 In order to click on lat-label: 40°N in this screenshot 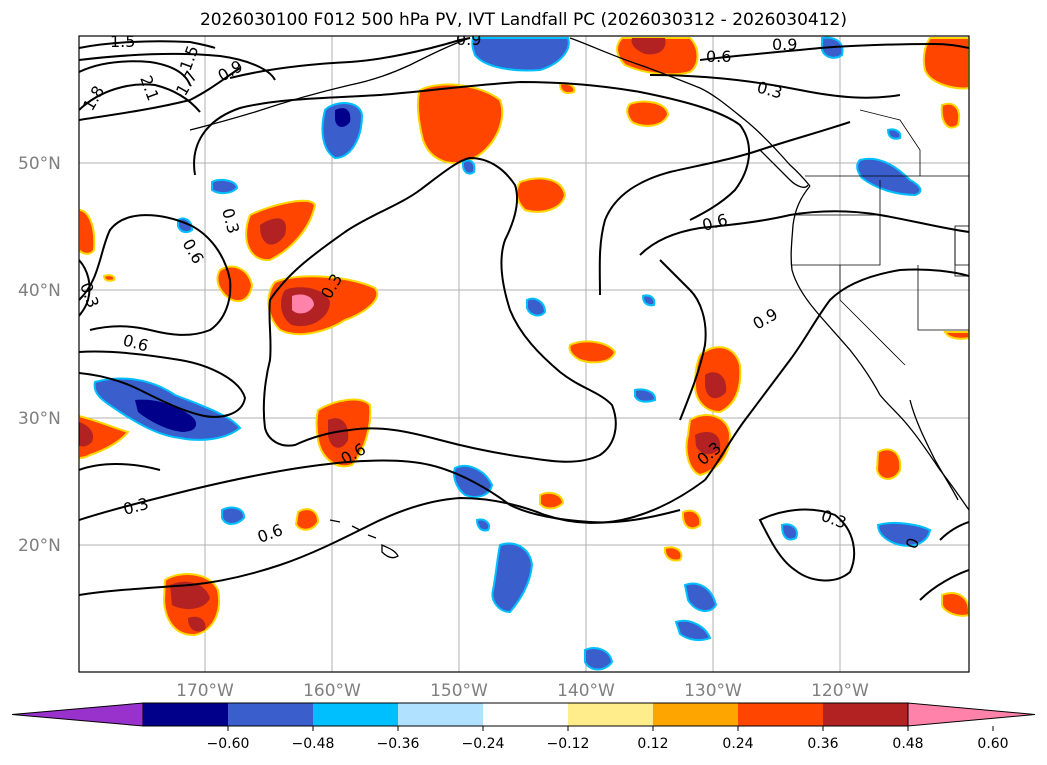, I will do `click(39, 291)`.